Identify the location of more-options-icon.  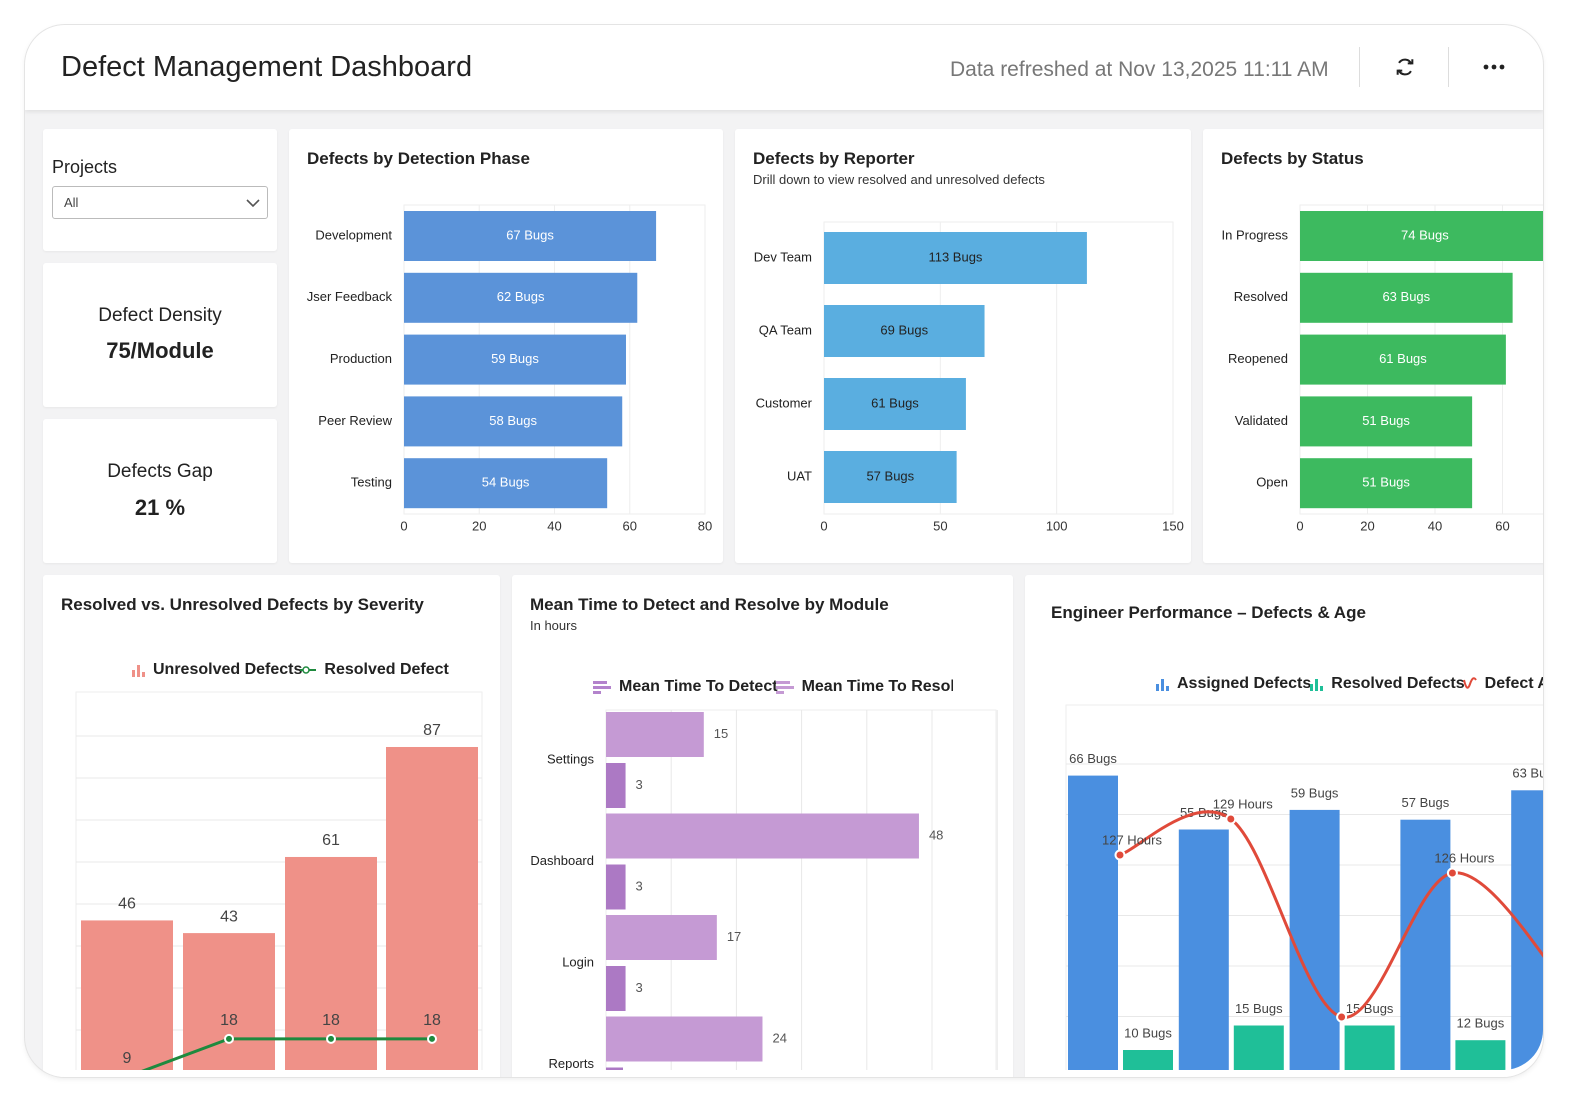
(1494, 67).